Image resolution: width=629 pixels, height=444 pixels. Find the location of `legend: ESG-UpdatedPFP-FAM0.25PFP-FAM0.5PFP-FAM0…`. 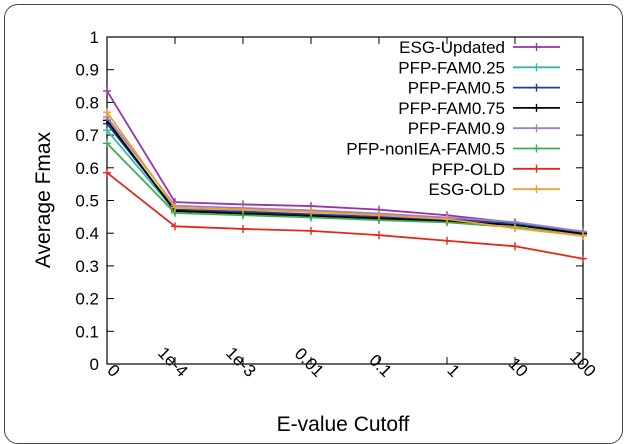

legend: ESG-UpdatedPFP-FAM0.25PFP-FAM0.5PFP-FAM0… is located at coordinates (453, 118).